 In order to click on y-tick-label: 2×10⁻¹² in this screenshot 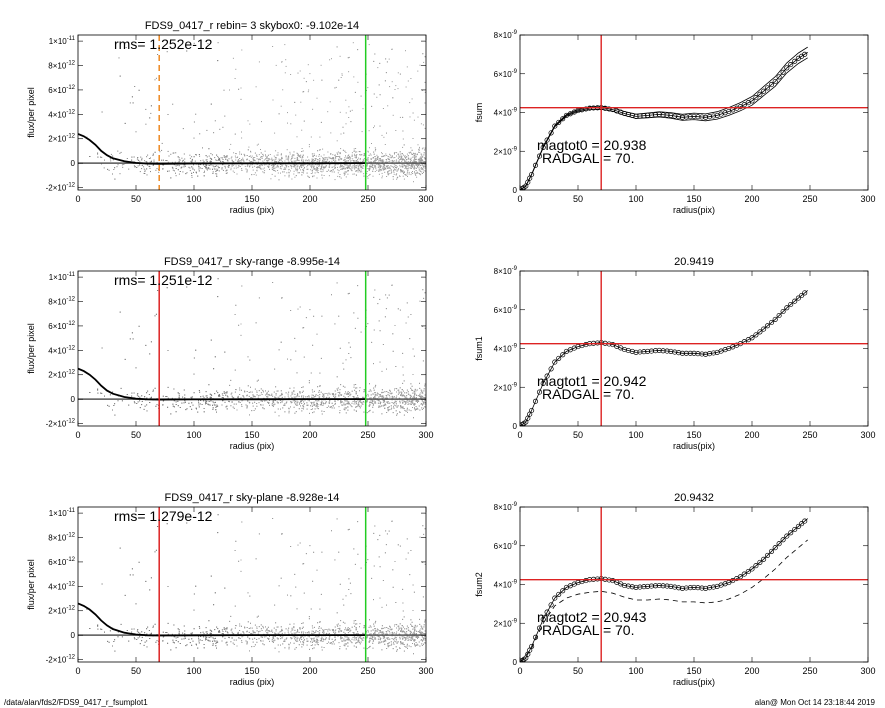, I will do `click(61, 139)`.